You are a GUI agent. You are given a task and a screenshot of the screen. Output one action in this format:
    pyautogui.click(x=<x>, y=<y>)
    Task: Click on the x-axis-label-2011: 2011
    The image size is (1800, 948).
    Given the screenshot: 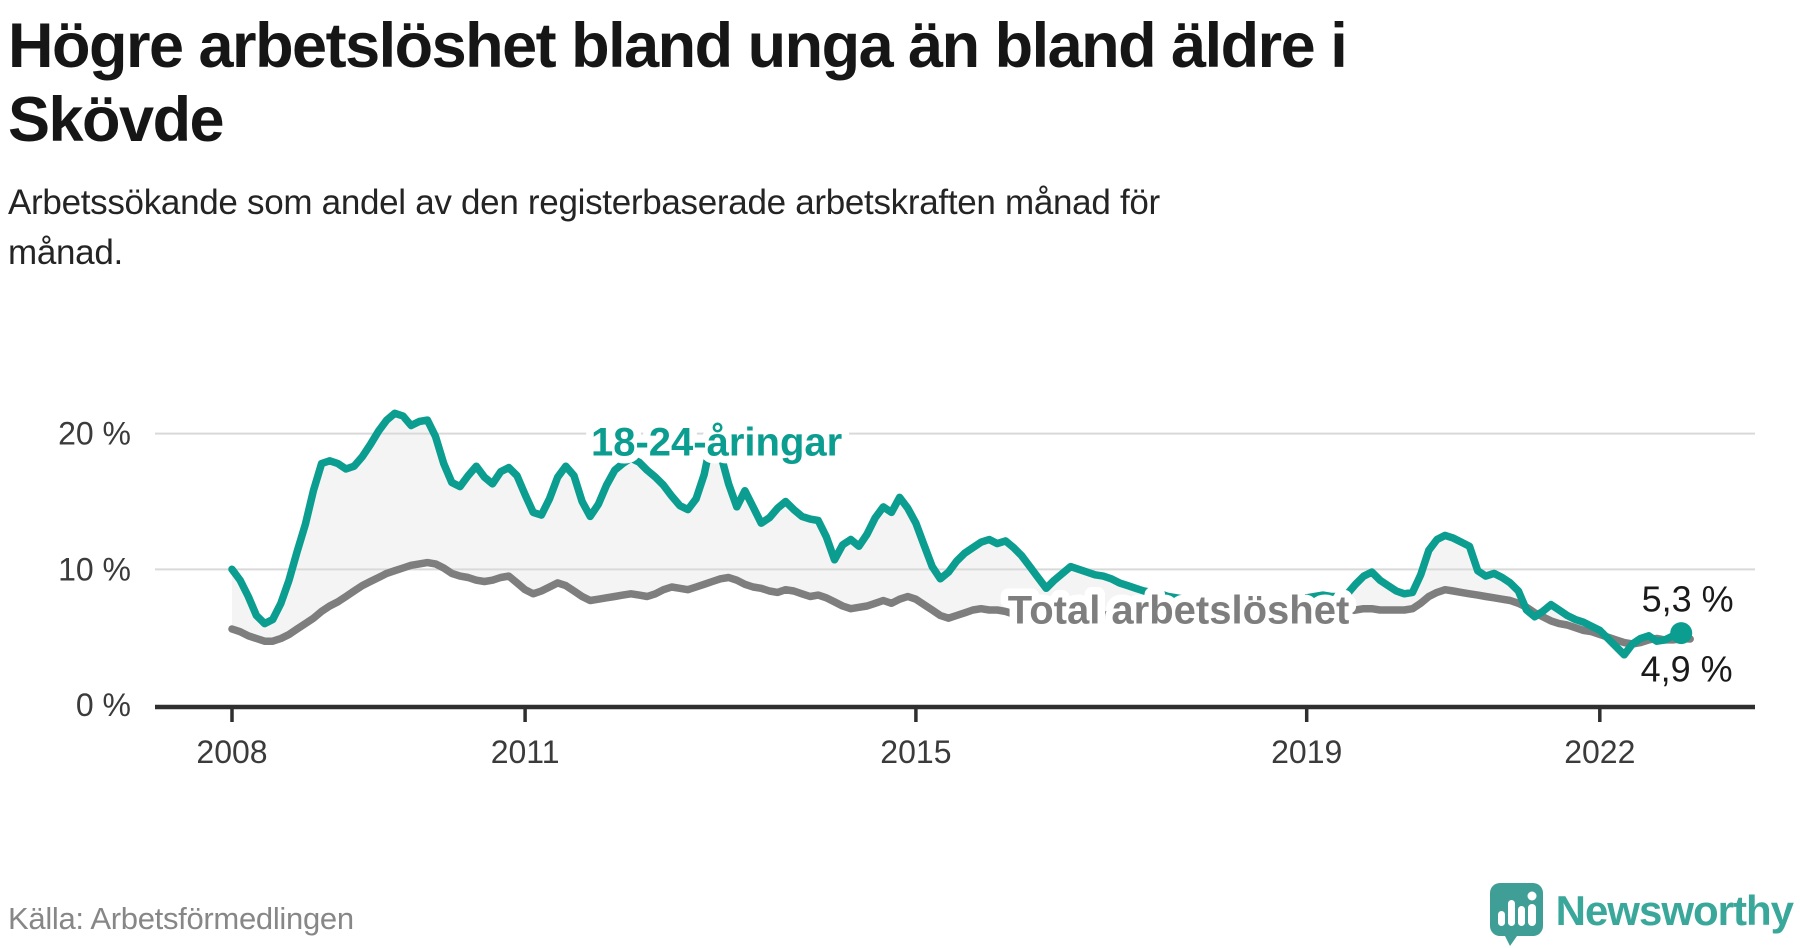 What is the action you would take?
    pyautogui.click(x=525, y=752)
    